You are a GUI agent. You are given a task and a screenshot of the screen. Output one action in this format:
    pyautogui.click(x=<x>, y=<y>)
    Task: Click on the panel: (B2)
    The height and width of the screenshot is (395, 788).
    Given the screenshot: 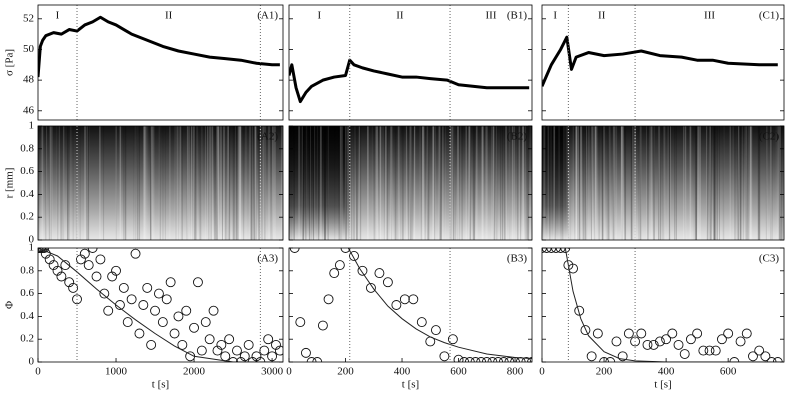 What is the action you would take?
    pyautogui.click(x=410, y=183)
    